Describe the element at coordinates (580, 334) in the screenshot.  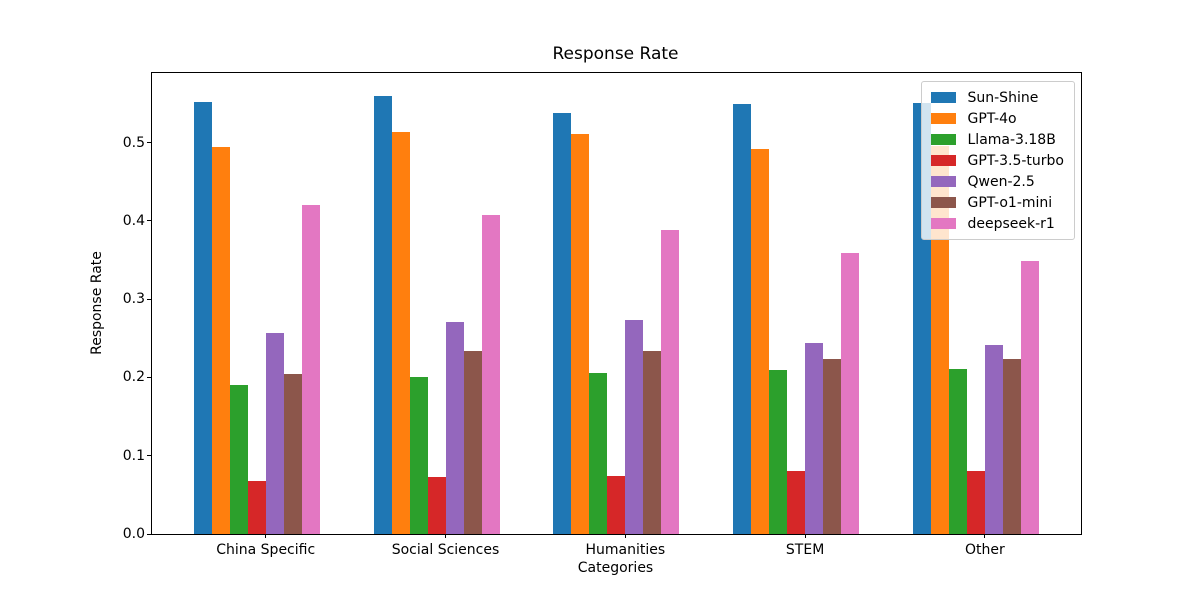
I see `bar-gpt-4o-humanities` at that location.